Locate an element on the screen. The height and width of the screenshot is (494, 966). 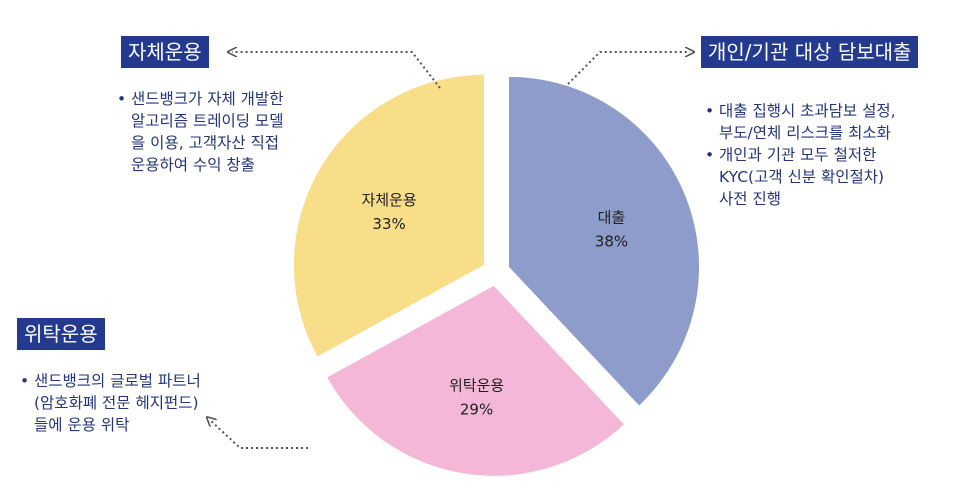
loan-tag: 개인/기관 대상 담보대출 is located at coordinates (810, 52).